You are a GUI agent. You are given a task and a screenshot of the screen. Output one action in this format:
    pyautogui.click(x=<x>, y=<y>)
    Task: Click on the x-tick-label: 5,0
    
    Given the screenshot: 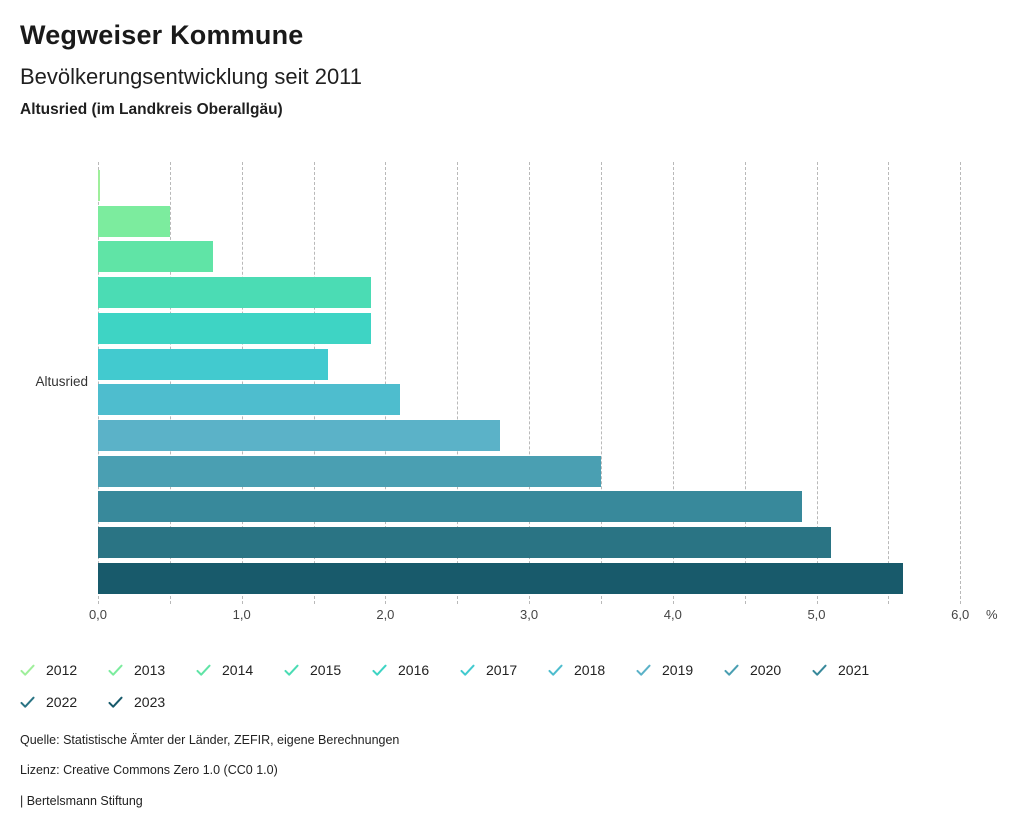 What is the action you would take?
    pyautogui.click(x=816, y=614)
    